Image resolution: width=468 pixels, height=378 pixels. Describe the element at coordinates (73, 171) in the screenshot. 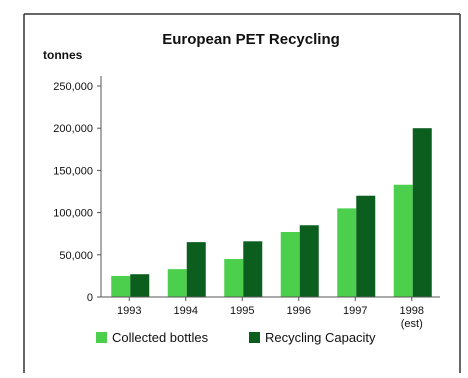

I see `y-tick-label: 150,000` at that location.